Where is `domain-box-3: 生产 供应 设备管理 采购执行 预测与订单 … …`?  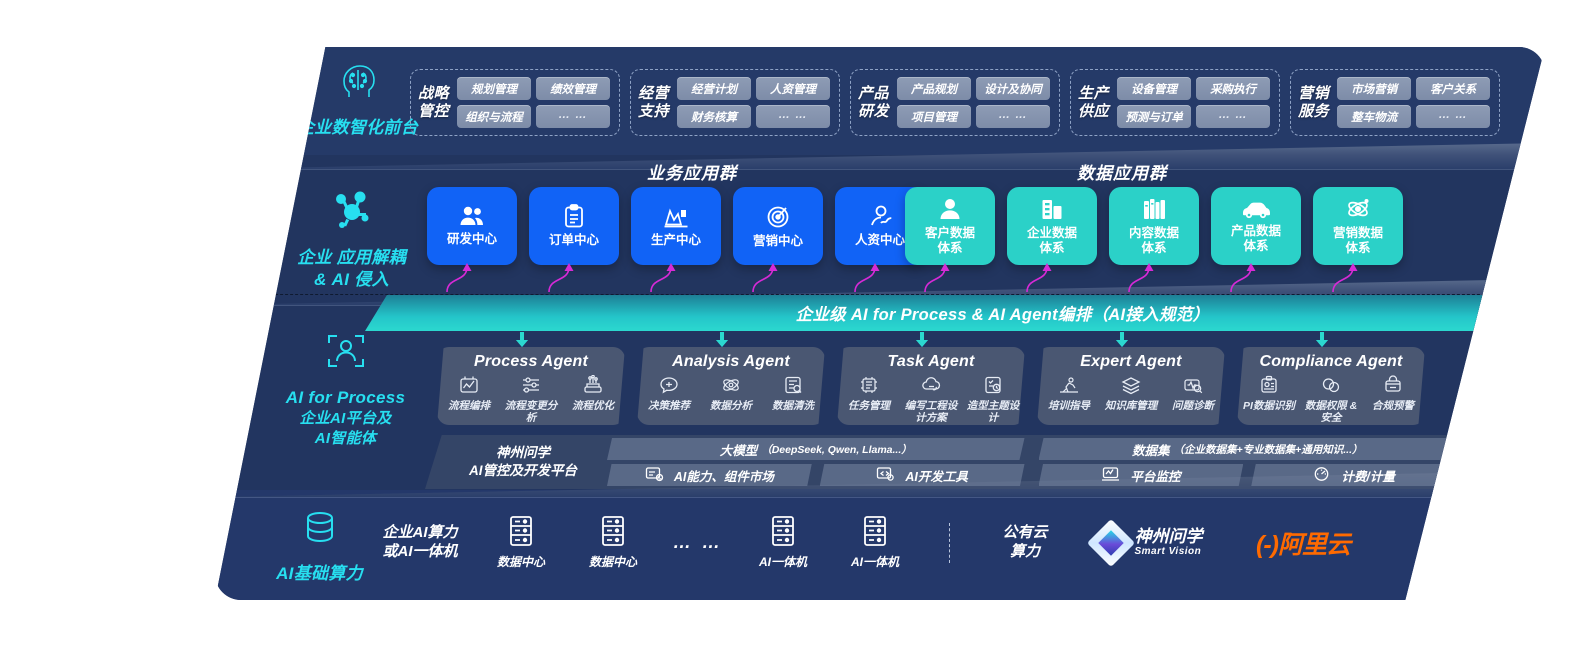
domain-box-3: 生产 供应 设备管理 采购执行 预测与订单 … … is located at coordinates (1175, 102).